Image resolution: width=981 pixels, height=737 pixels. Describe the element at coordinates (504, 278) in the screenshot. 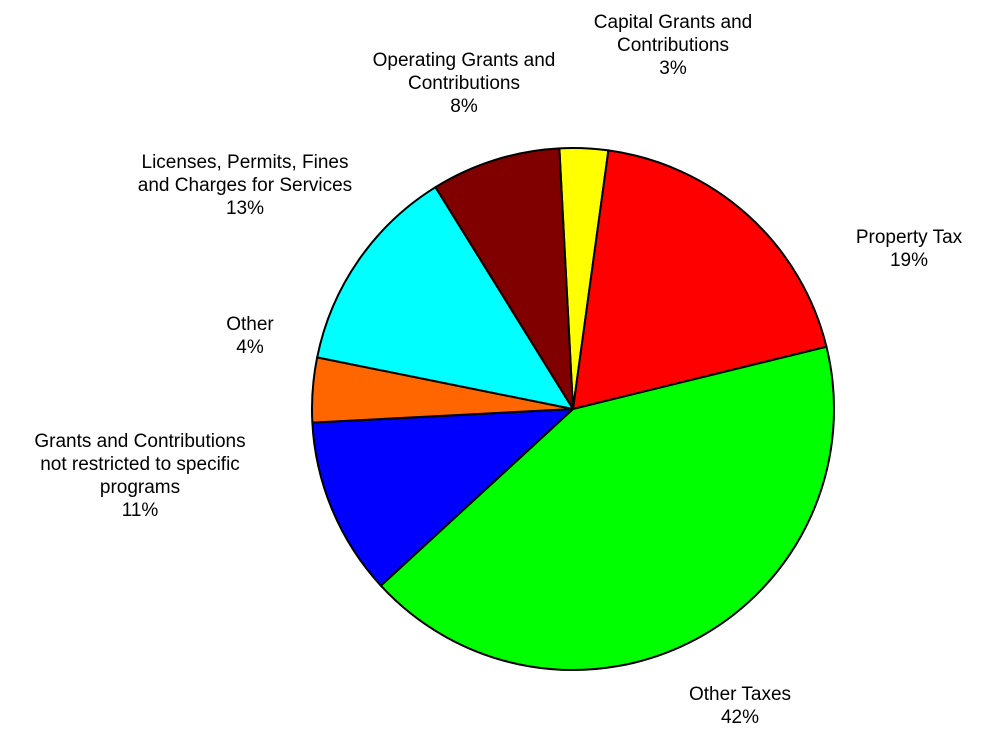

I see `pie-slice-operating-grants-and-contributions` at that location.